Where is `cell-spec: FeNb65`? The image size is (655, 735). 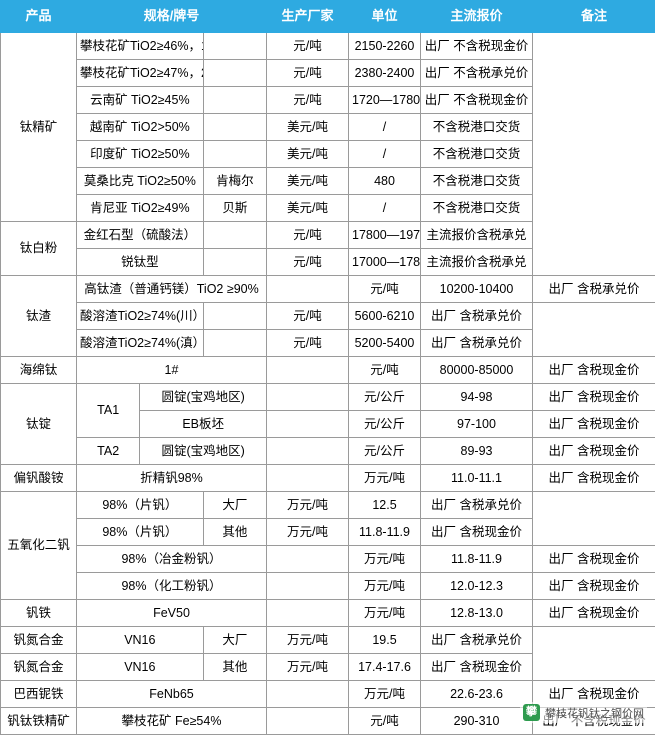 cell-spec: FeNb65 is located at coordinates (172, 694).